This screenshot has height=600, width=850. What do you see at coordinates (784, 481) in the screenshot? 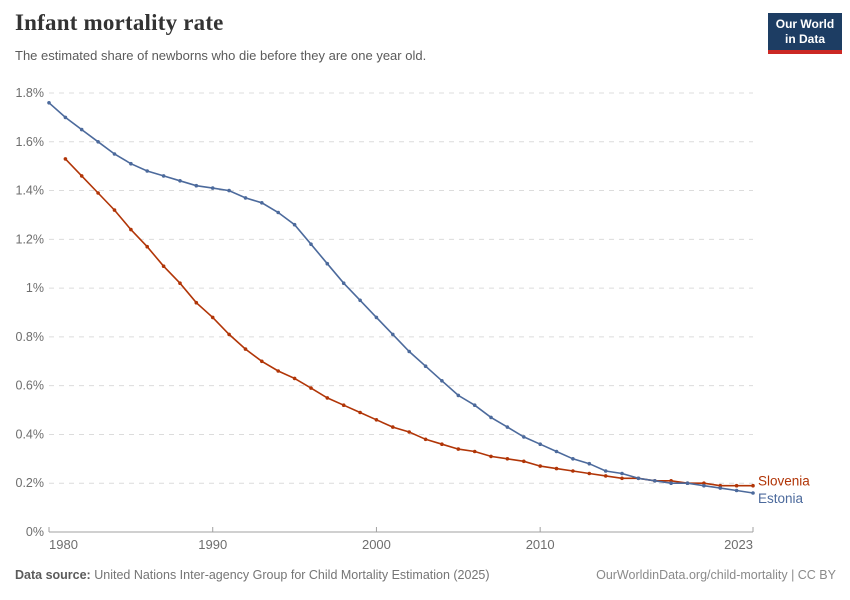
I see `series-label-slovenia: Slovenia` at bounding box center [784, 481].